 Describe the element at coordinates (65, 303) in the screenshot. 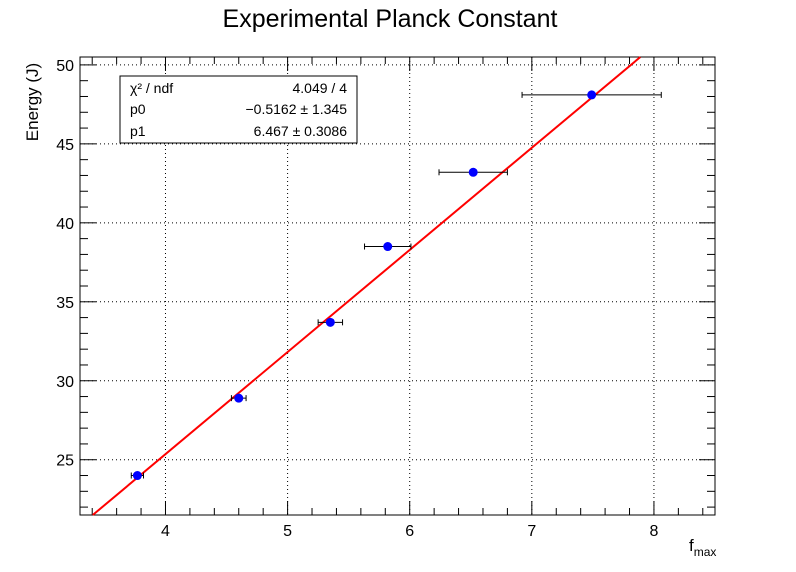

I see `y-tick-label-2: 35` at that location.